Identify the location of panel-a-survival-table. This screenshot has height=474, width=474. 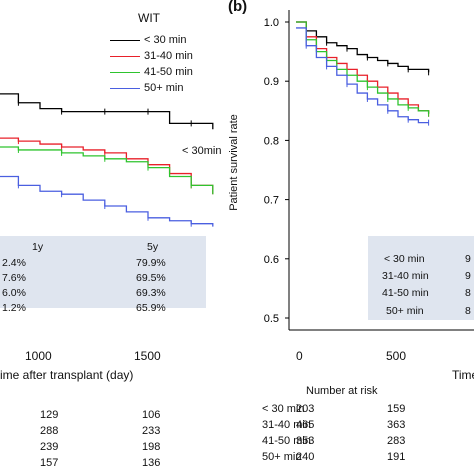
(61, 272).